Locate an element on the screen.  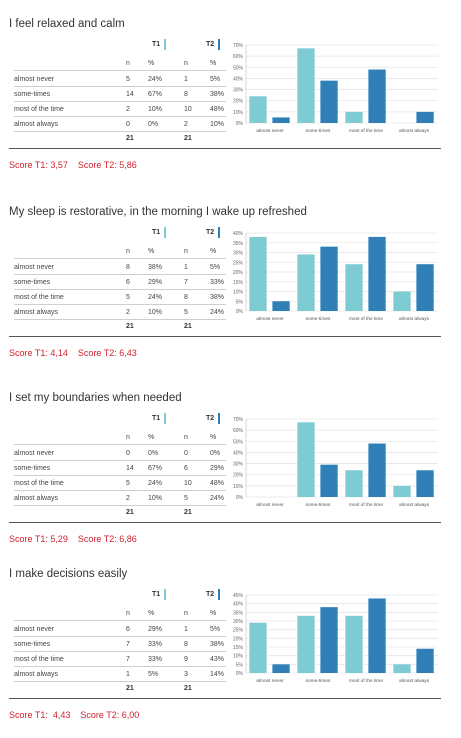
x-category-label: almost never is located at coordinates (270, 131).